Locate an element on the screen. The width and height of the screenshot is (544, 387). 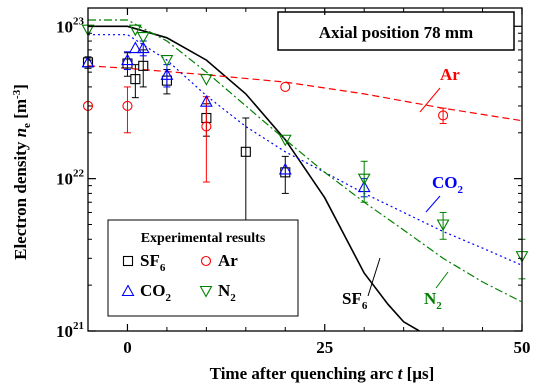
legend-item-sf6: SF6 is located at coordinates (144, 262).